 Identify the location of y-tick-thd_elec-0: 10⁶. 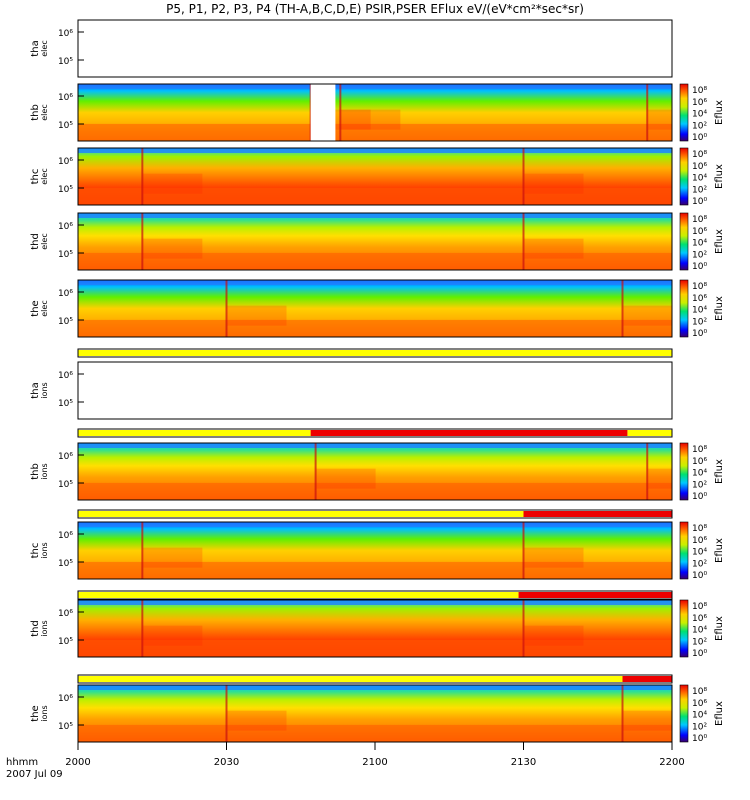
(65, 227).